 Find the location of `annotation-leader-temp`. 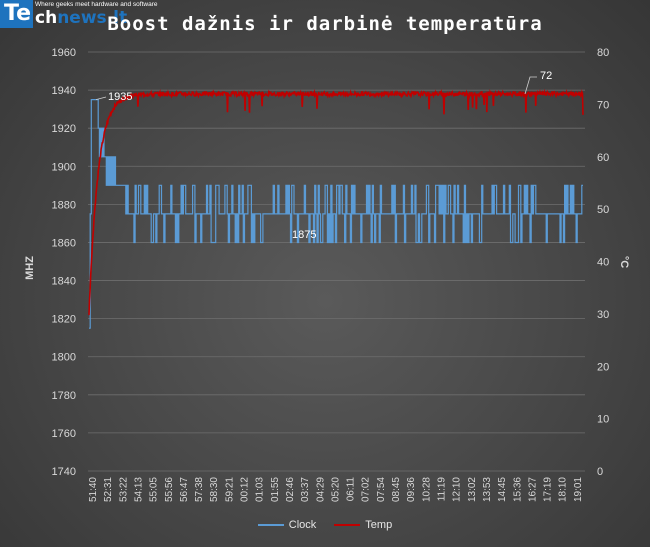

annotation-leader-temp is located at coordinates (530, 85).